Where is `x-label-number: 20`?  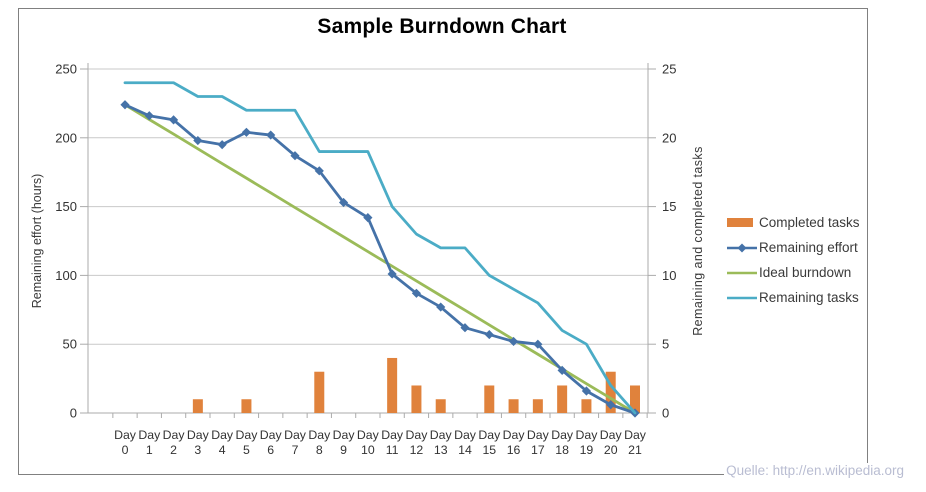
x-label-number: 20 is located at coordinates (611, 450).